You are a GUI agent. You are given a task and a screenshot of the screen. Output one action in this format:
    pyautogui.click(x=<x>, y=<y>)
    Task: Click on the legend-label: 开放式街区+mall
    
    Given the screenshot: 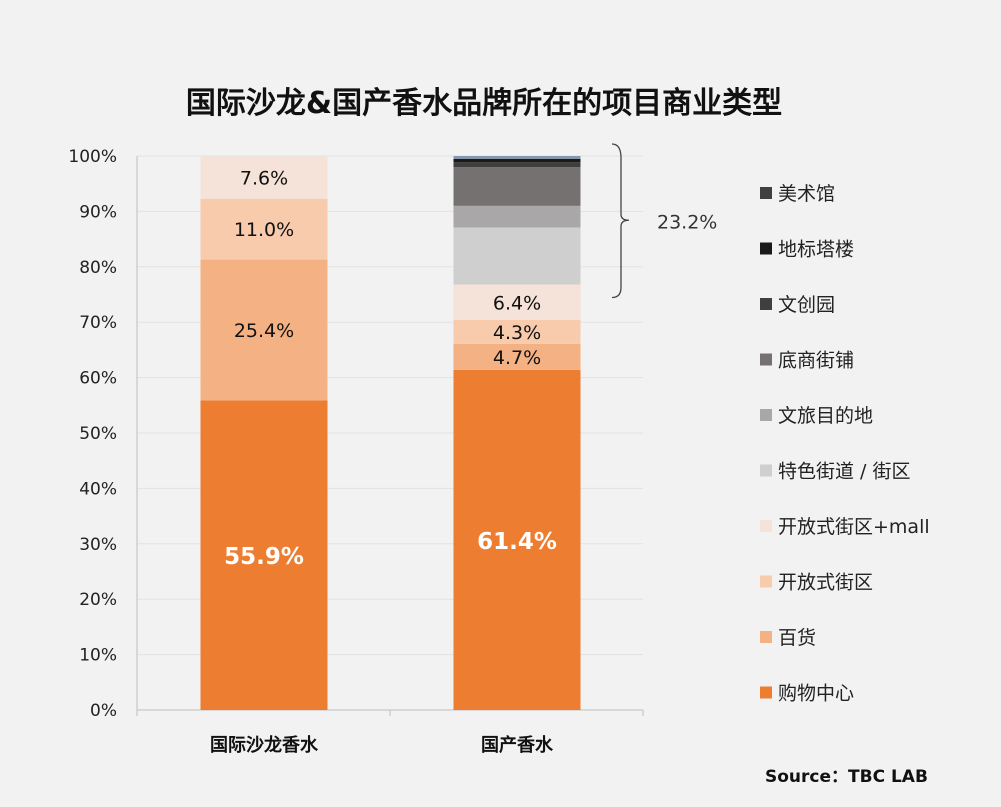 What is the action you would take?
    pyautogui.click(x=854, y=527)
    